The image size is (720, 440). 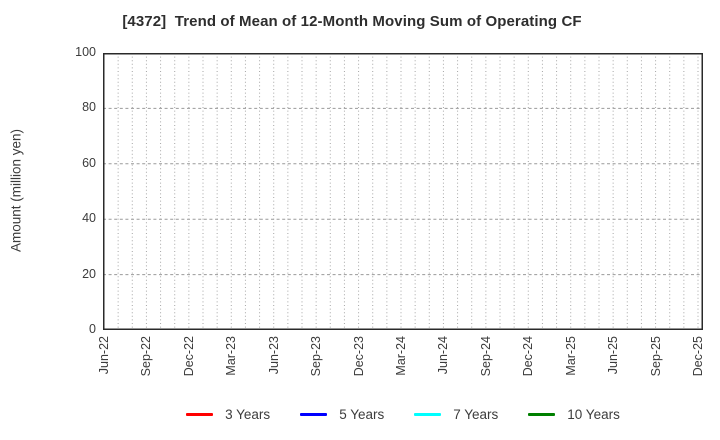 What do you see at coordinates (698, 356) in the screenshot?
I see `x-tick-label: Dec-25` at bounding box center [698, 356].